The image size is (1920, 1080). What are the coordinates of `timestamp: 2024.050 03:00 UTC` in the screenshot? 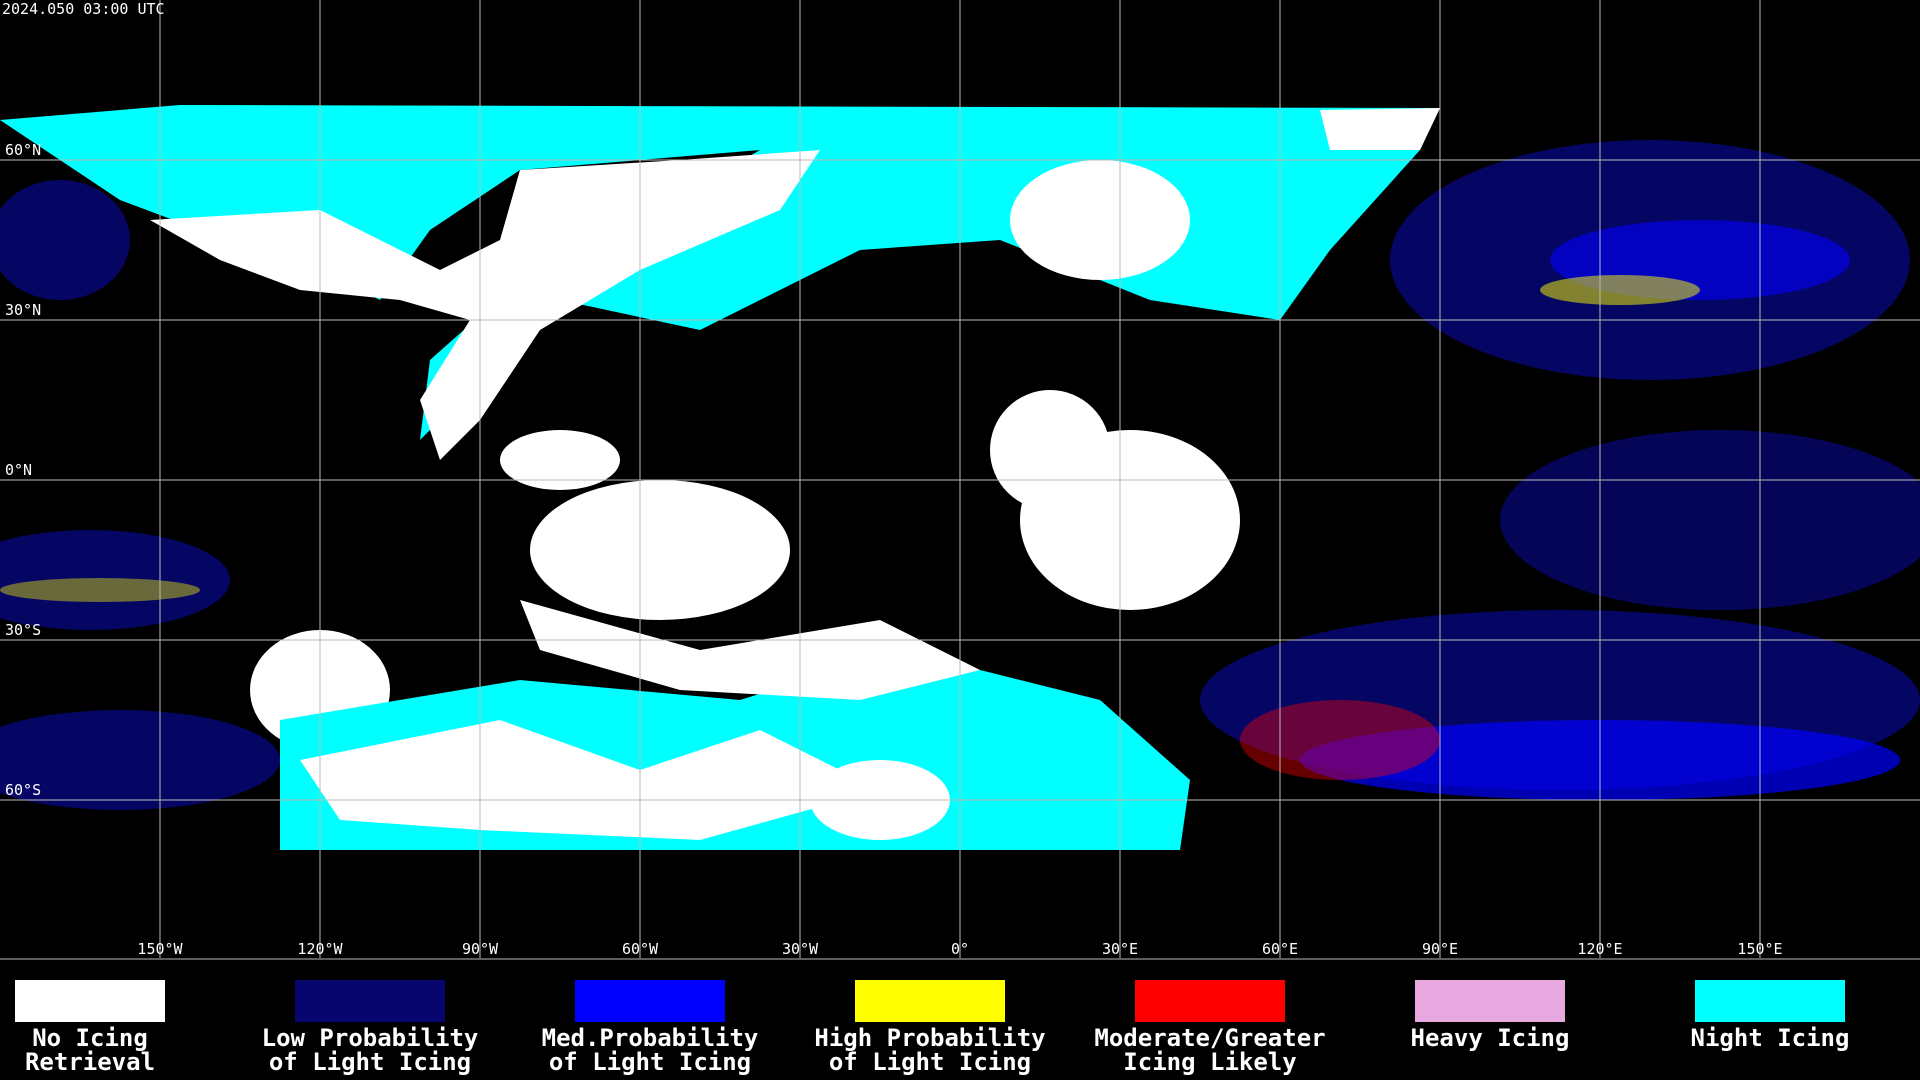 It's located at (83, 9).